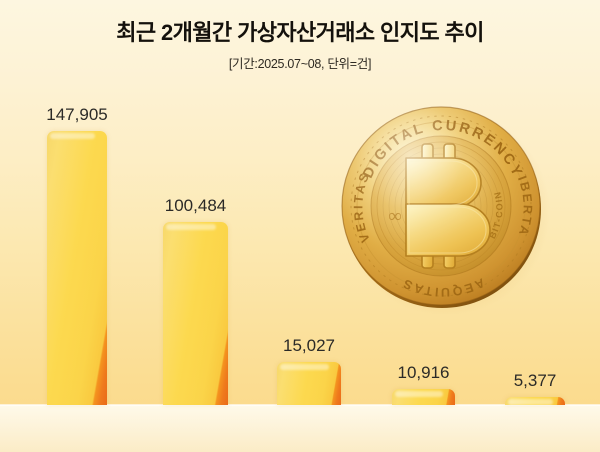  Describe the element at coordinates (309, 383) in the screenshot. I see `bar-코인원` at that location.